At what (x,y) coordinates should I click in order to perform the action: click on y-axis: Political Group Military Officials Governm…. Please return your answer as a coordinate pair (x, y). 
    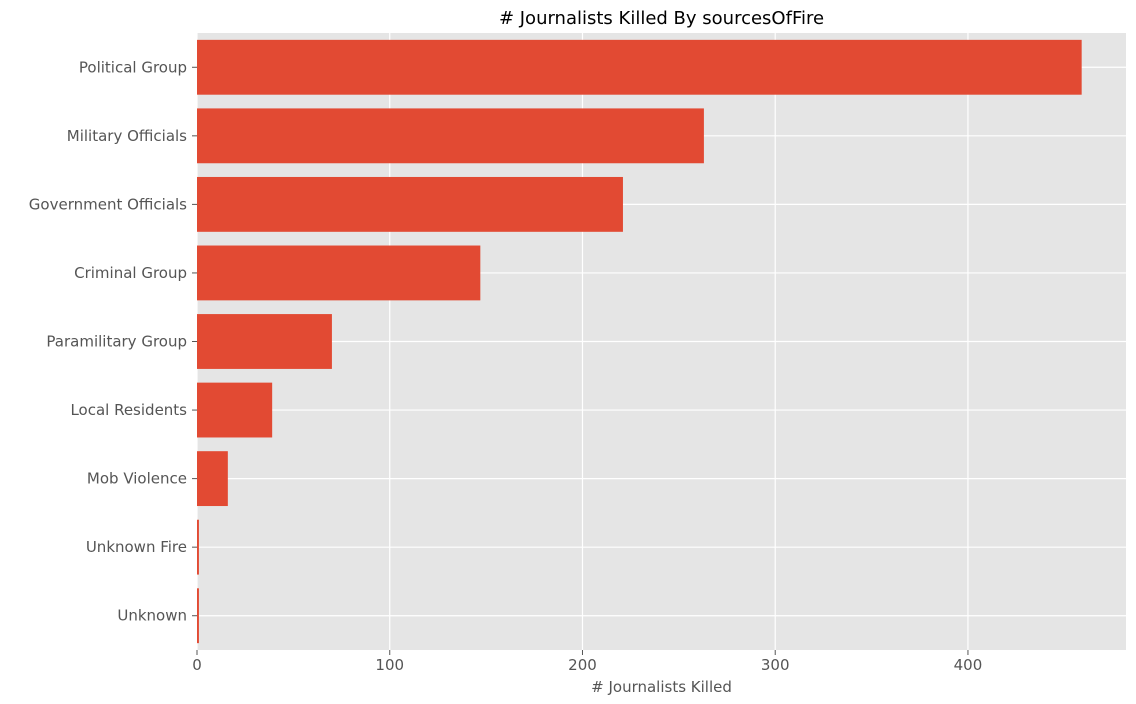
    Looking at the image, I should click on (113, 341).